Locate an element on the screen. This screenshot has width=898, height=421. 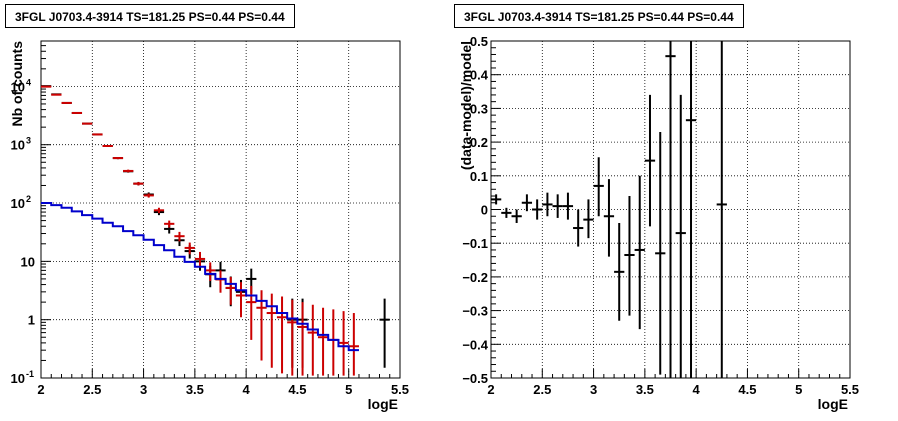
background-model-step-line is located at coordinates (200, 277).